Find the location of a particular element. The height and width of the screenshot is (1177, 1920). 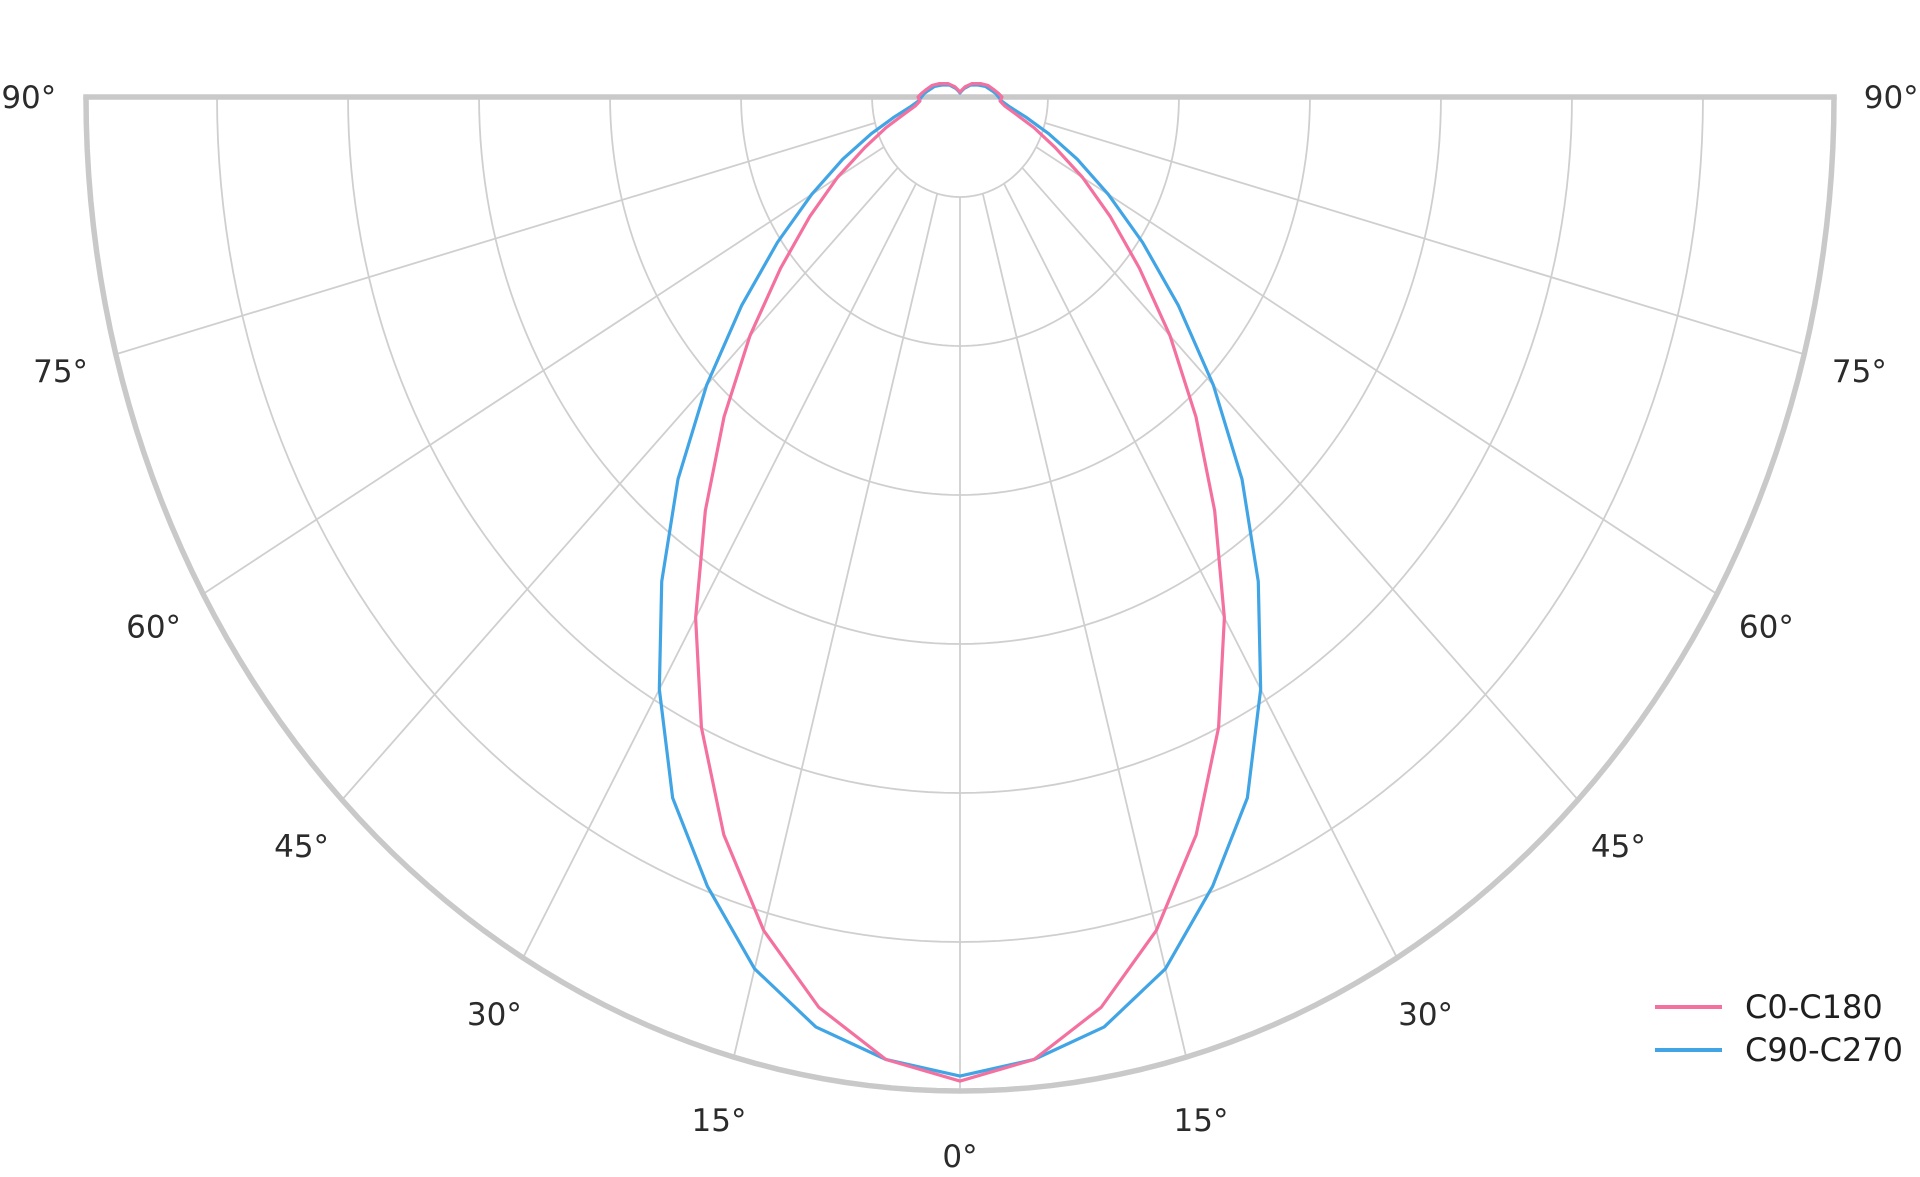

tick-label-right-90: 90° is located at coordinates (1891, 98).